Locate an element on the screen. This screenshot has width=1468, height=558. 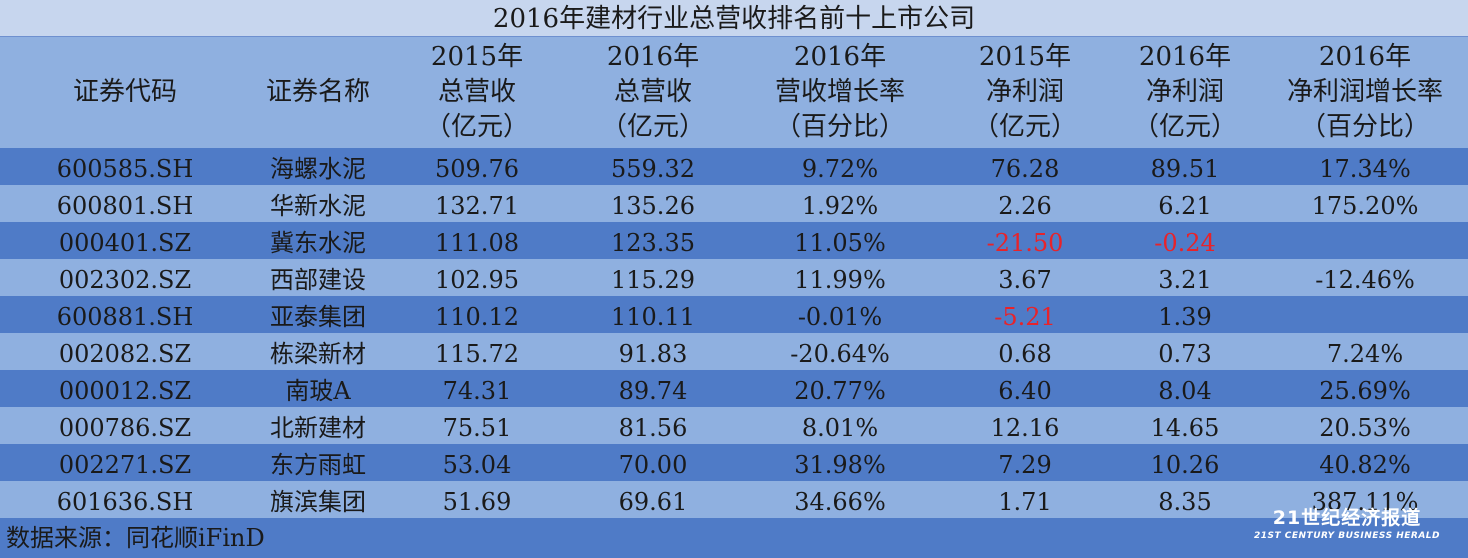
table-cell: 17.34% is located at coordinates (1365, 169).